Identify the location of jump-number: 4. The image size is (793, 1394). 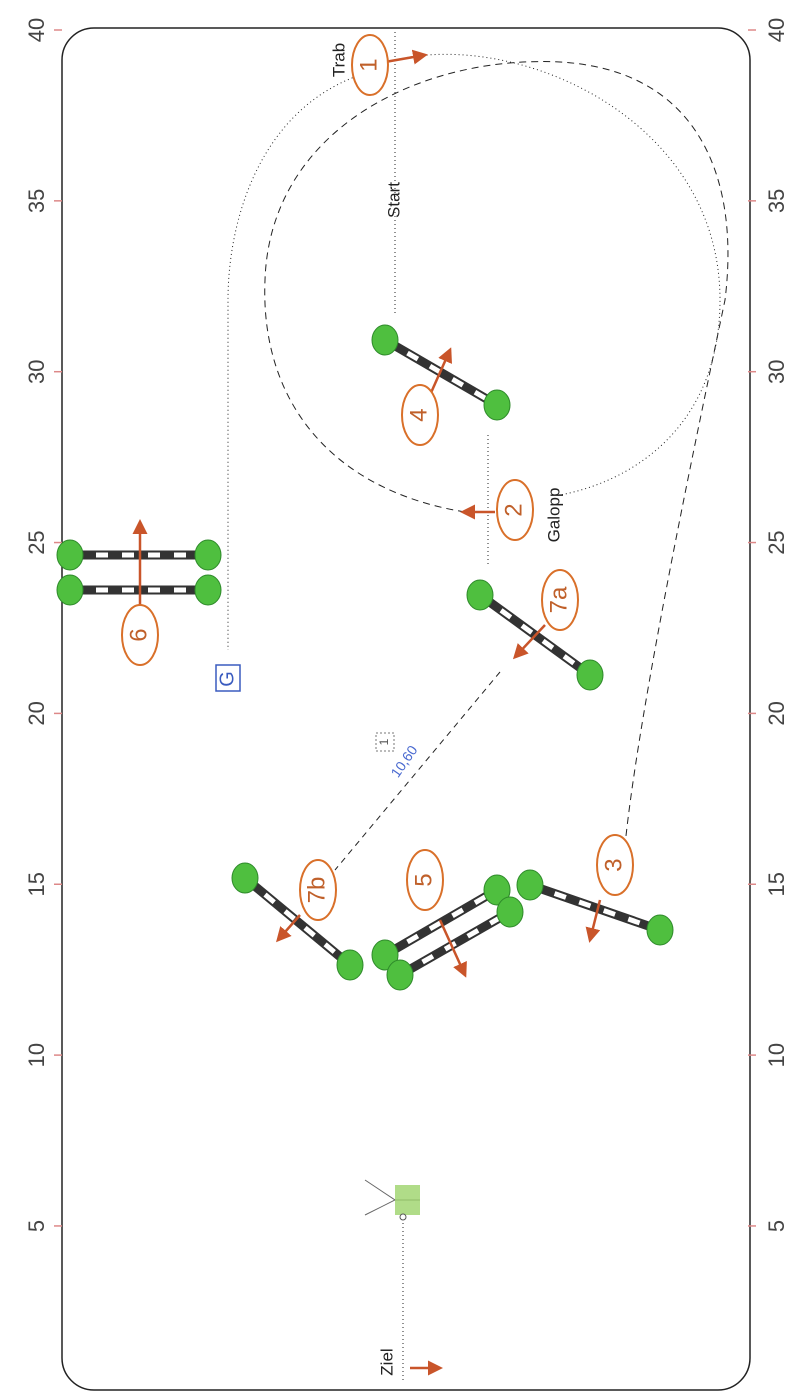
(418, 414).